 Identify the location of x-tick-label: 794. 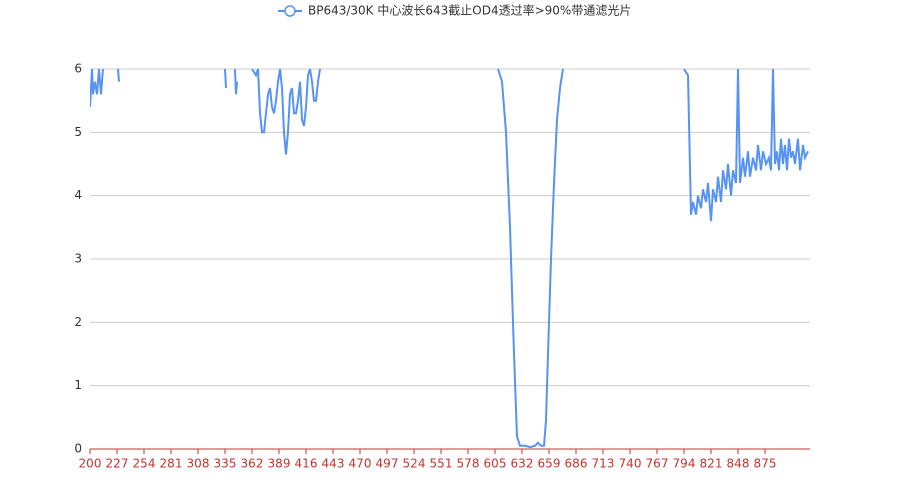
(684, 464).